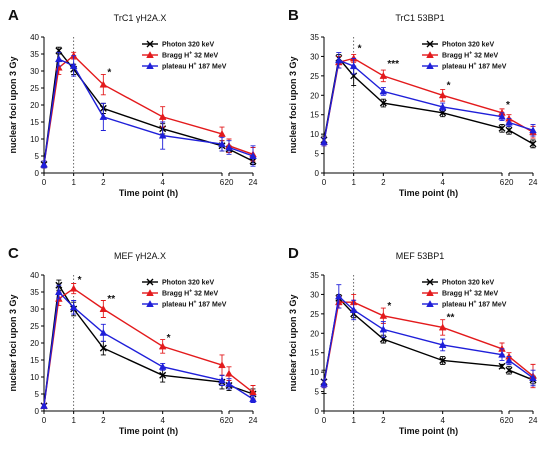 The height and width of the screenshot is (470, 550). What do you see at coordinates (314, 134) in the screenshot?
I see `y-tick-label: 10` at bounding box center [314, 134].